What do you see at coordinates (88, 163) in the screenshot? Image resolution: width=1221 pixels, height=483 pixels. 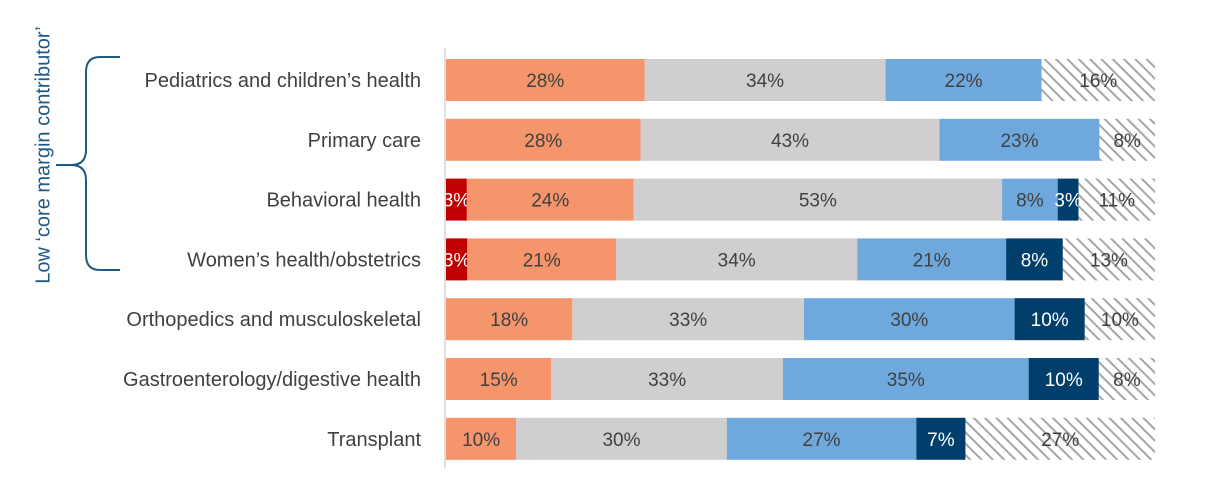 I see `group-bracket` at bounding box center [88, 163].